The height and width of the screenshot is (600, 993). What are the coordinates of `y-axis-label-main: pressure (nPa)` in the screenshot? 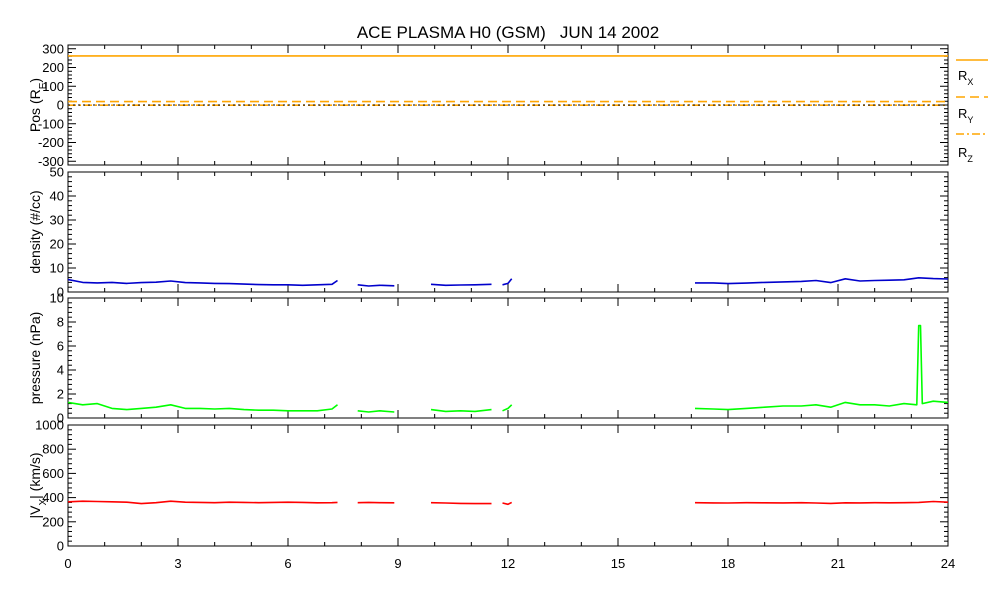 It's located at (35, 358).